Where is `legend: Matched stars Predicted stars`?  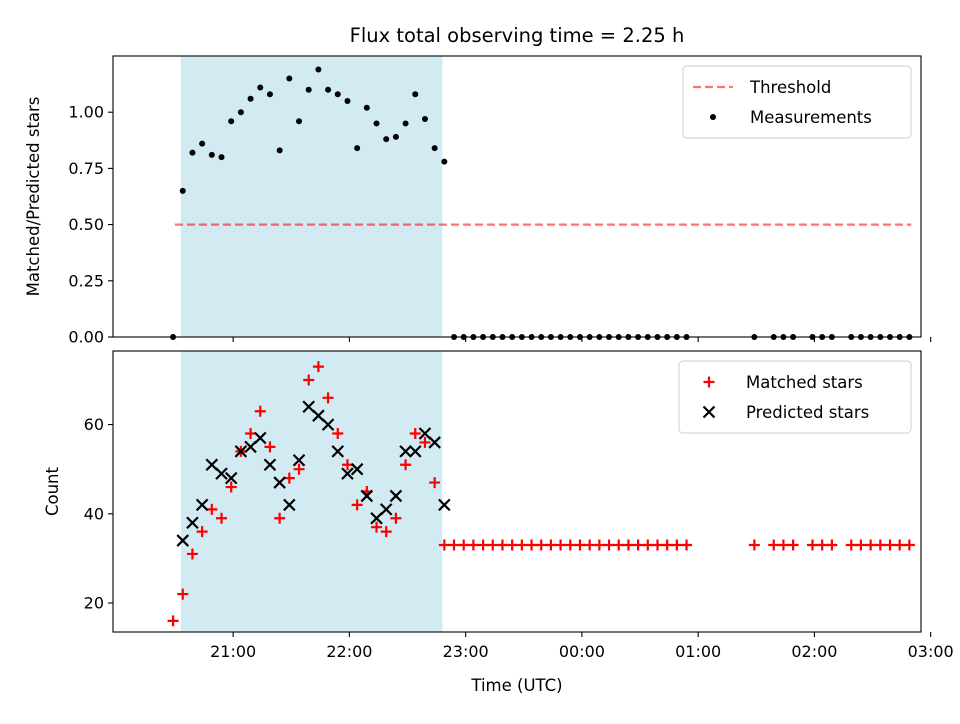
legend: Matched stars Predicted stars is located at coordinates (795, 397).